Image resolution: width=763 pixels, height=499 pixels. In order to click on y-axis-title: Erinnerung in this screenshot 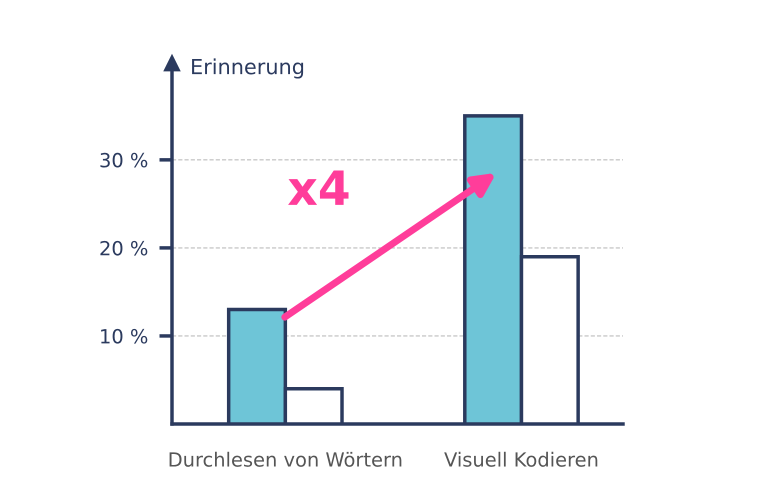, I will do `click(248, 68)`.